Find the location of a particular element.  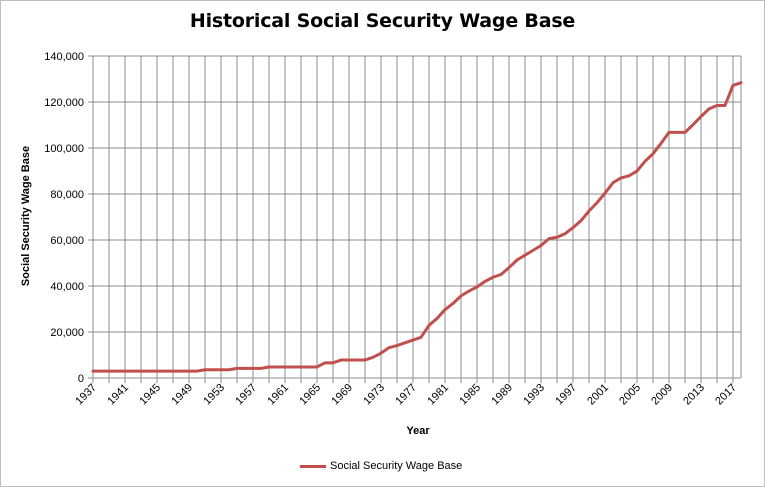

legend: Social Security Wage Base is located at coordinates (381, 466).